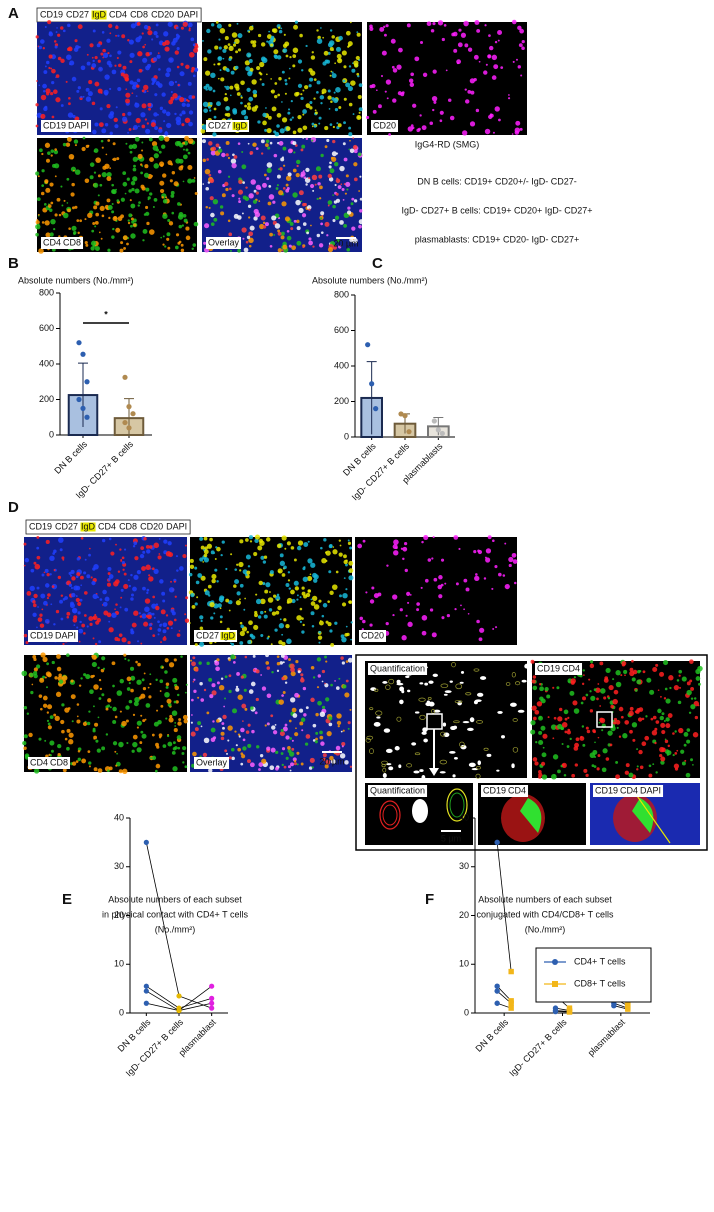 The height and width of the screenshot is (1212, 714). Describe the element at coordinates (67, 899) in the screenshot. I see `panel-letter: E` at that location.